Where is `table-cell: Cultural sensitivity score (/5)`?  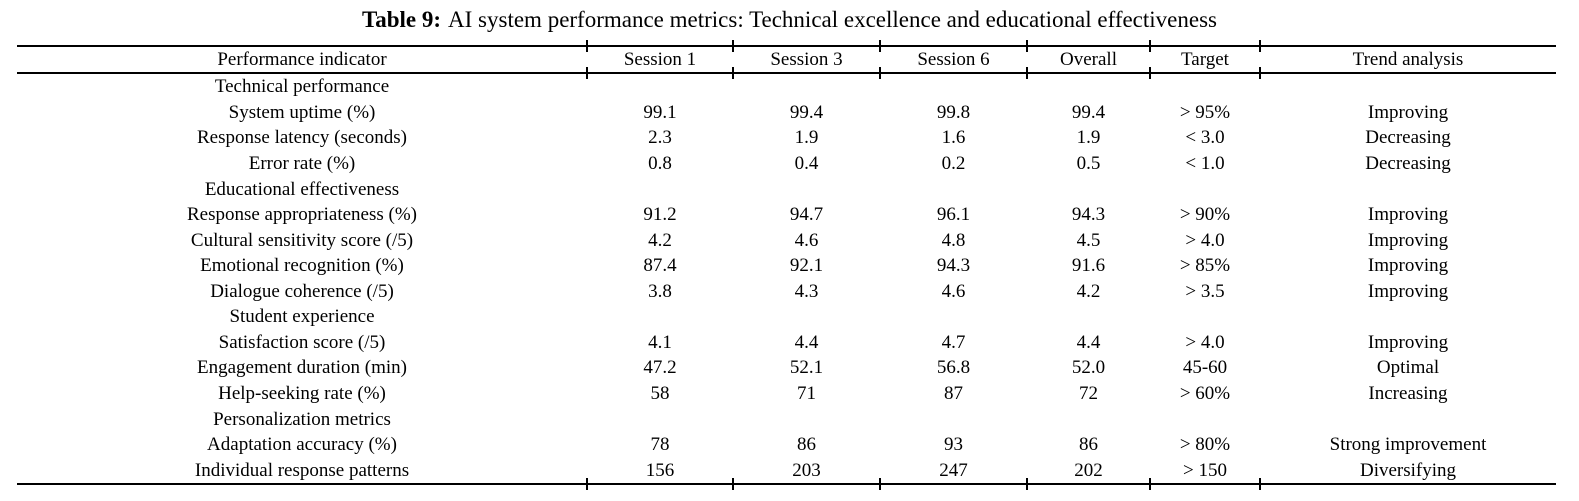
table-cell: Cultural sensitivity score (/5) is located at coordinates (302, 240).